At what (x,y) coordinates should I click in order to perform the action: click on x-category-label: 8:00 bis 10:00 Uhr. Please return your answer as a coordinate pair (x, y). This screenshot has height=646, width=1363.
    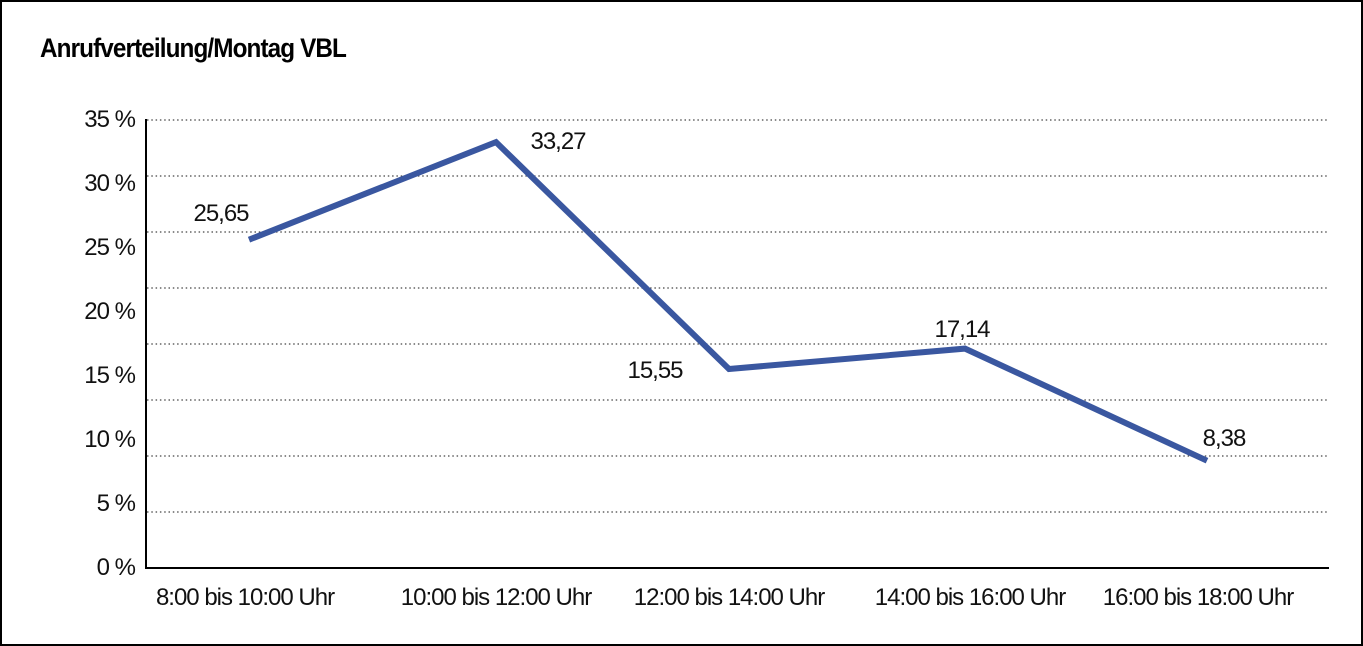
    Looking at the image, I should click on (245, 597).